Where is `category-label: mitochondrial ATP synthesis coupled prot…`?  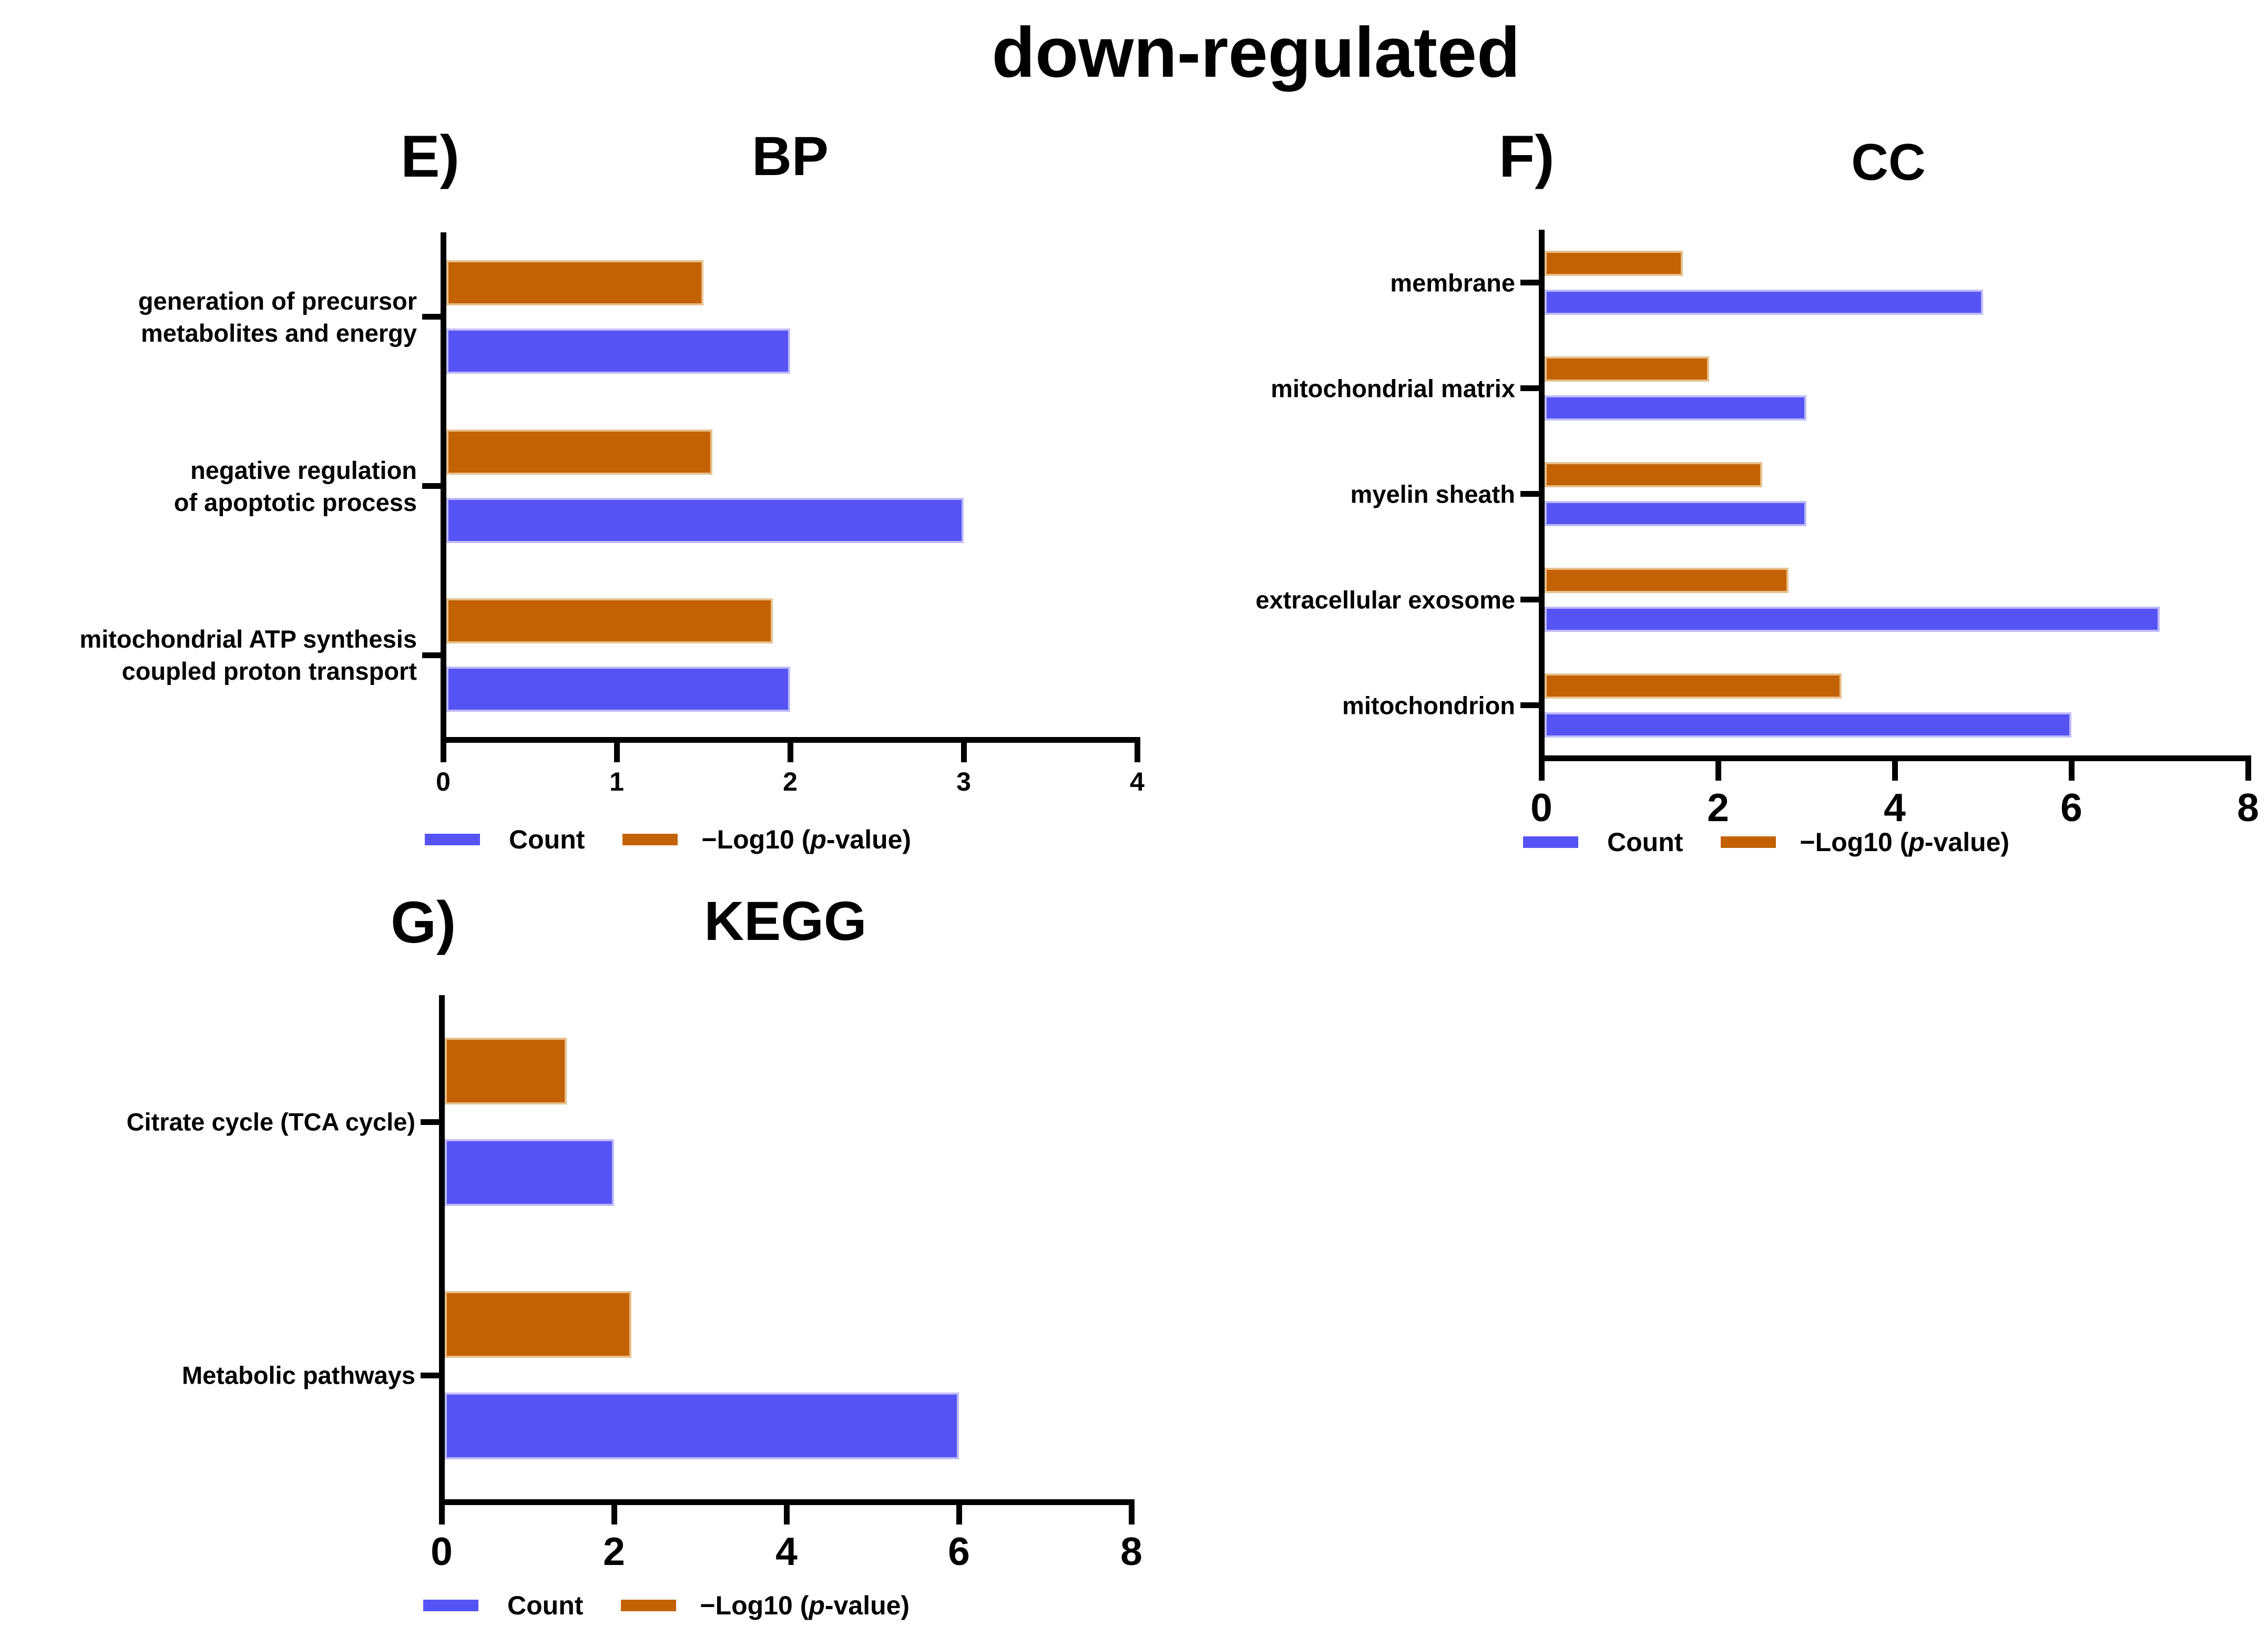 category-label: mitochondrial ATP synthesis coupled prot… is located at coordinates (248, 655).